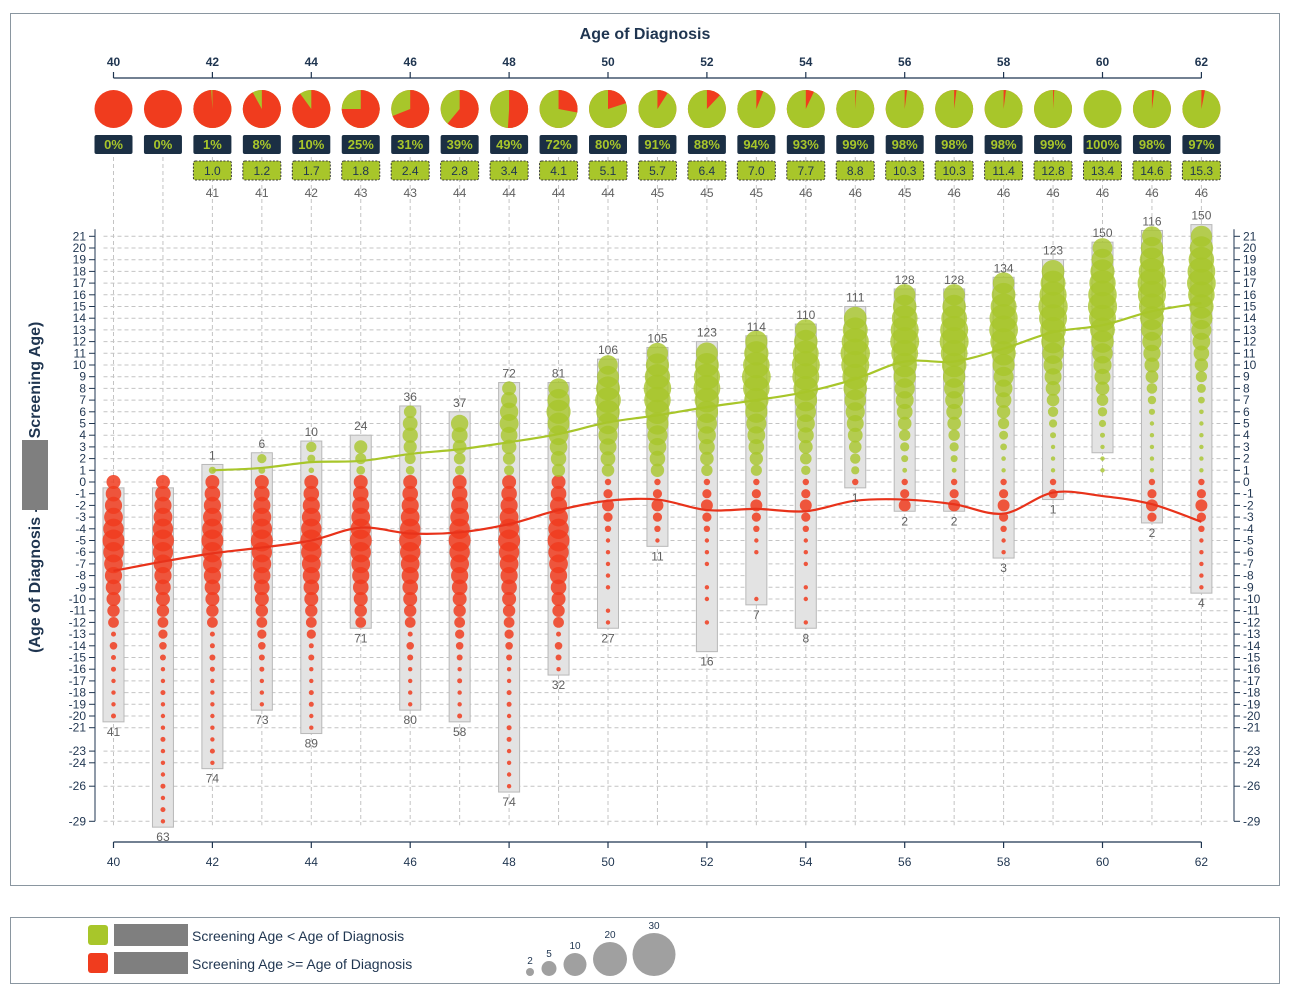 This screenshot has height=1000, width=1296. Describe the element at coordinates (1053, 193) in the screenshot. I see `age-count-label: 46` at that location.